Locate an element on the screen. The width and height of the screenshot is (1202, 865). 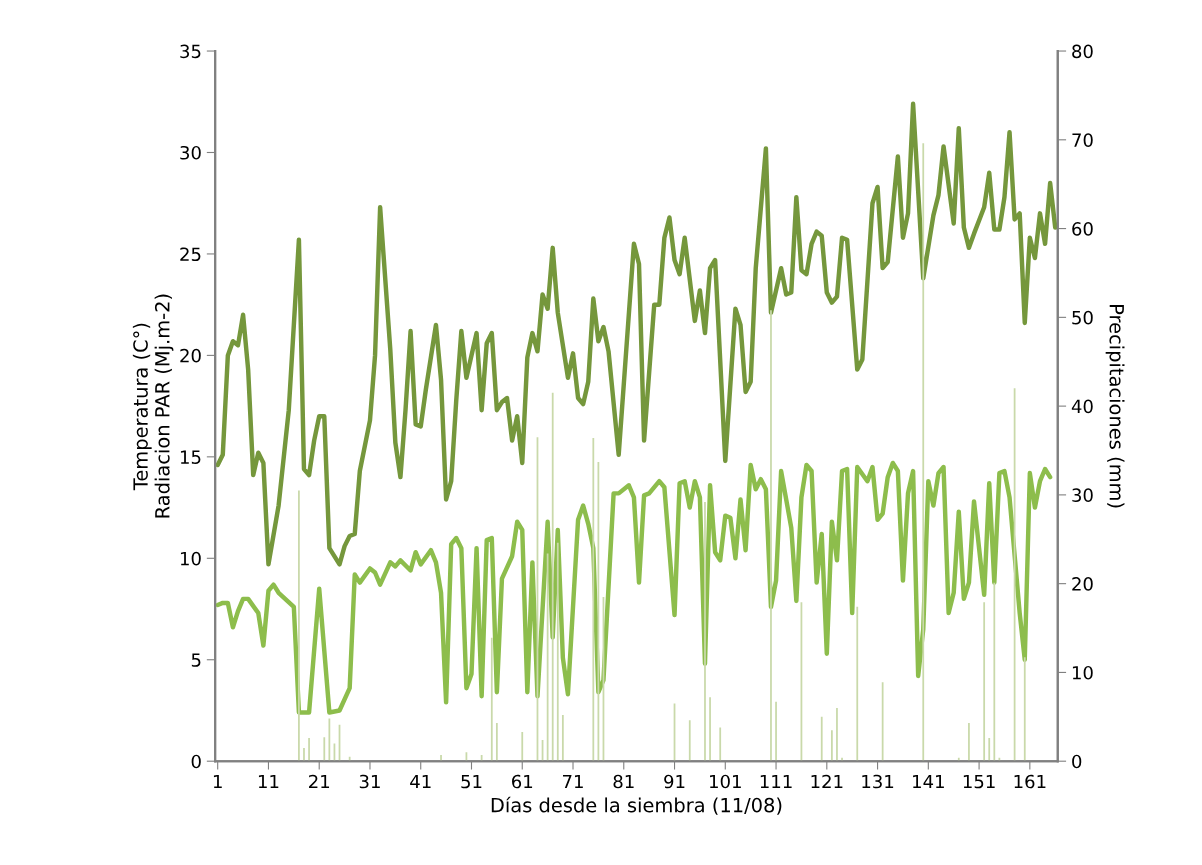
y-tick-label: 15 is located at coordinates (190, 457).